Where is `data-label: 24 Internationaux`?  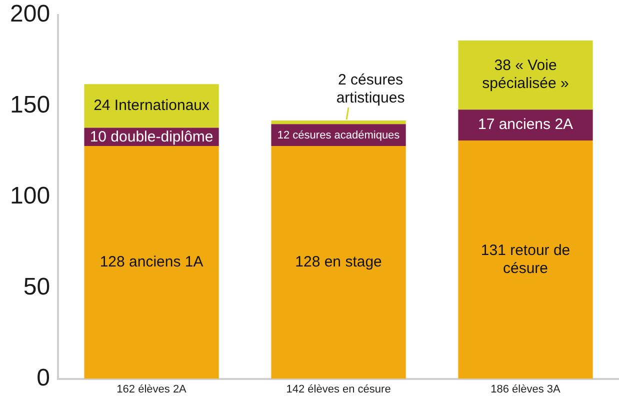
data-label: 24 Internationaux is located at coordinates (152, 105).